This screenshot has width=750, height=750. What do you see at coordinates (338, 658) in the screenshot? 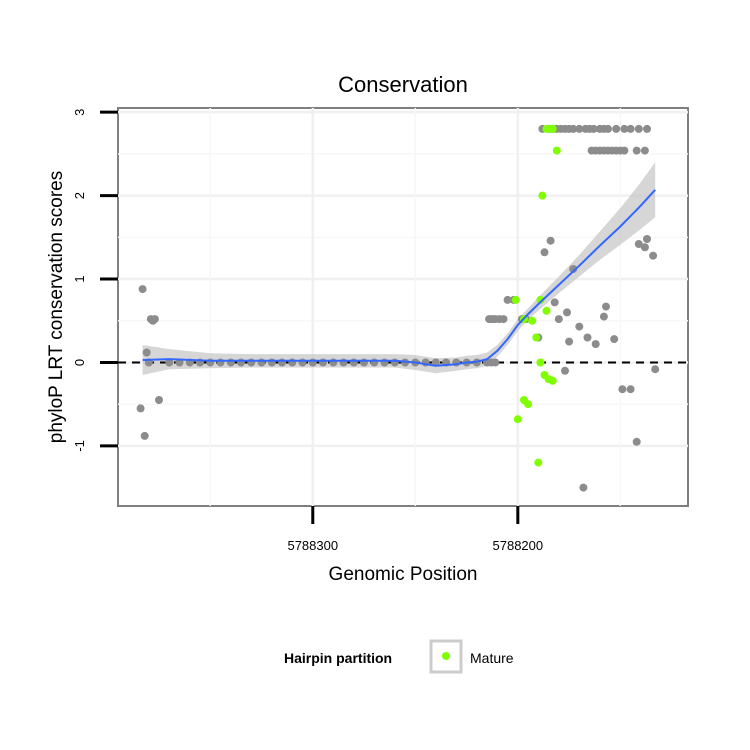
I see `legend-title: Hairpin partition` at bounding box center [338, 658].